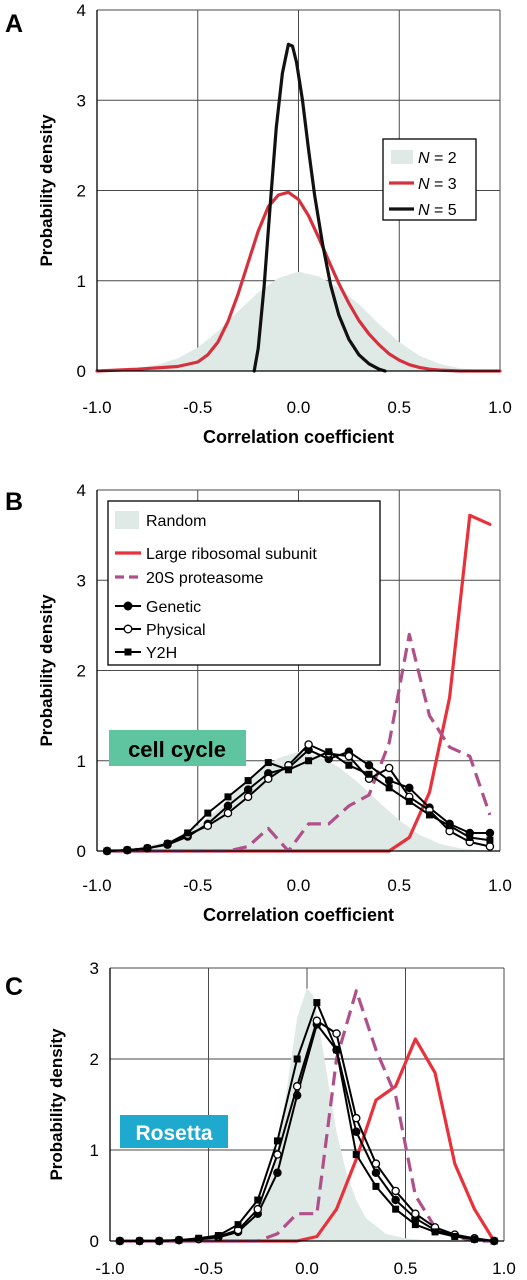 This screenshot has height=1280, width=527. I want to click on legend-label: N = 5, so click(437, 210).